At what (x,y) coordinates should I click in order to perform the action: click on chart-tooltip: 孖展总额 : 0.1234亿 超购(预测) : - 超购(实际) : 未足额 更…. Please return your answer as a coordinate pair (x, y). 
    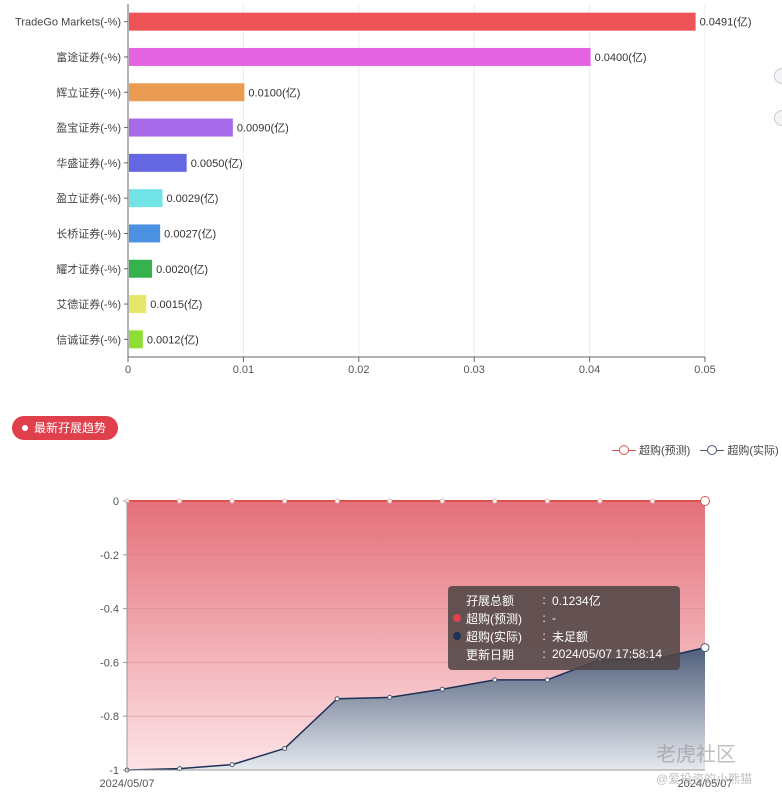
    Looking at the image, I should click on (564, 628).